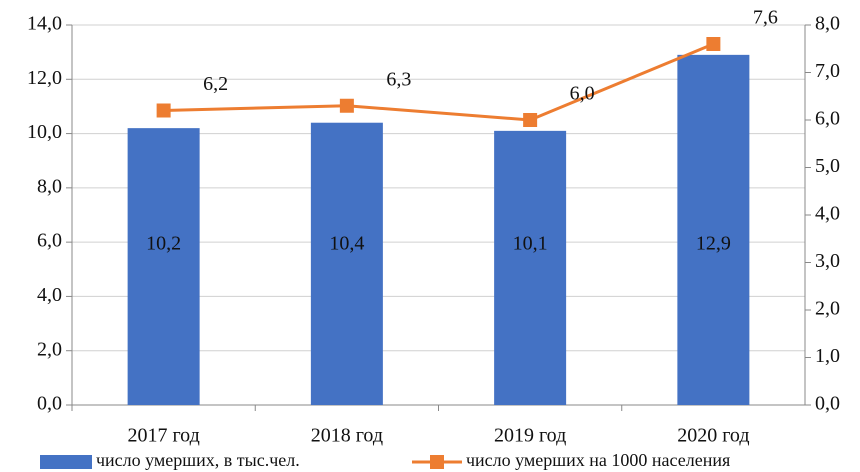 Image resolution: width=860 pixels, height=472 pixels. What do you see at coordinates (827, 24) in the screenshot?
I see `y2-tick-label: 8,0` at bounding box center [827, 24].